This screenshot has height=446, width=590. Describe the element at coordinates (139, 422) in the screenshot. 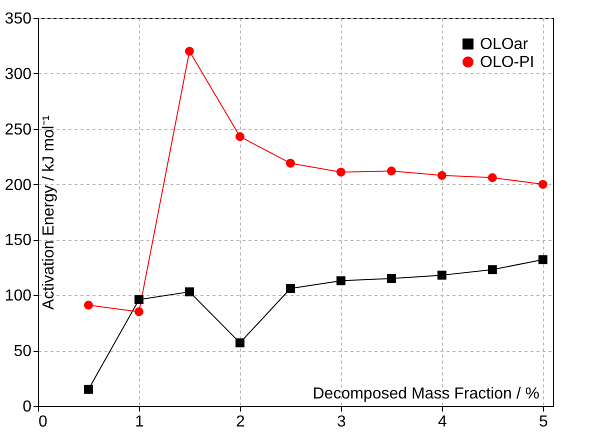

I see `x-tick-label: 1` at that location.